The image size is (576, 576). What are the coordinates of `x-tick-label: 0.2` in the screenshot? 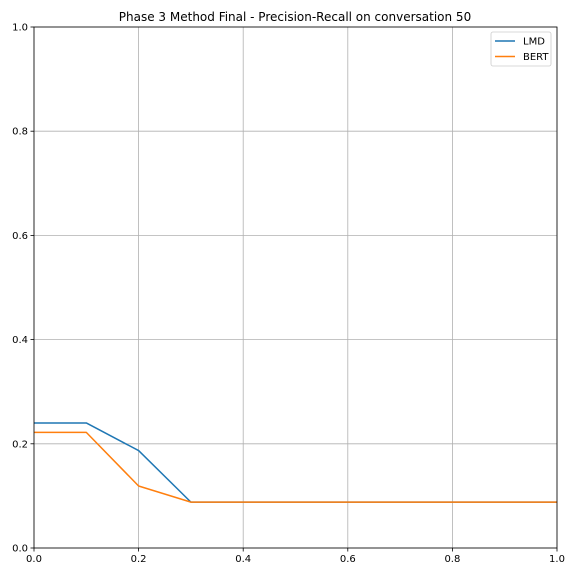 It's located at (139, 559).